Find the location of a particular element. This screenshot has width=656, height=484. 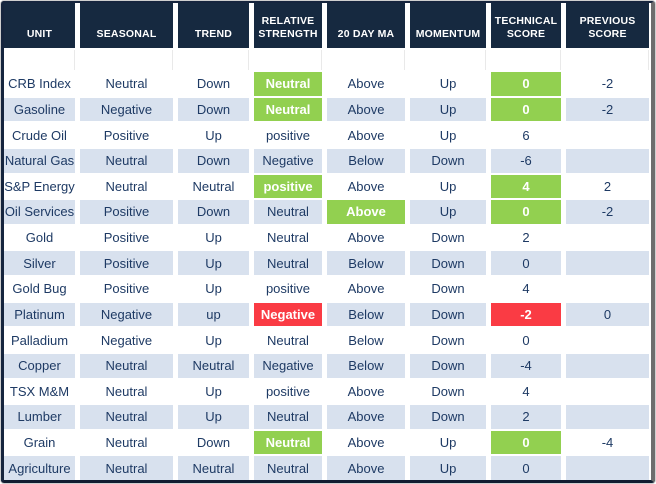

cell-unit: Palladium is located at coordinates (39, 340).